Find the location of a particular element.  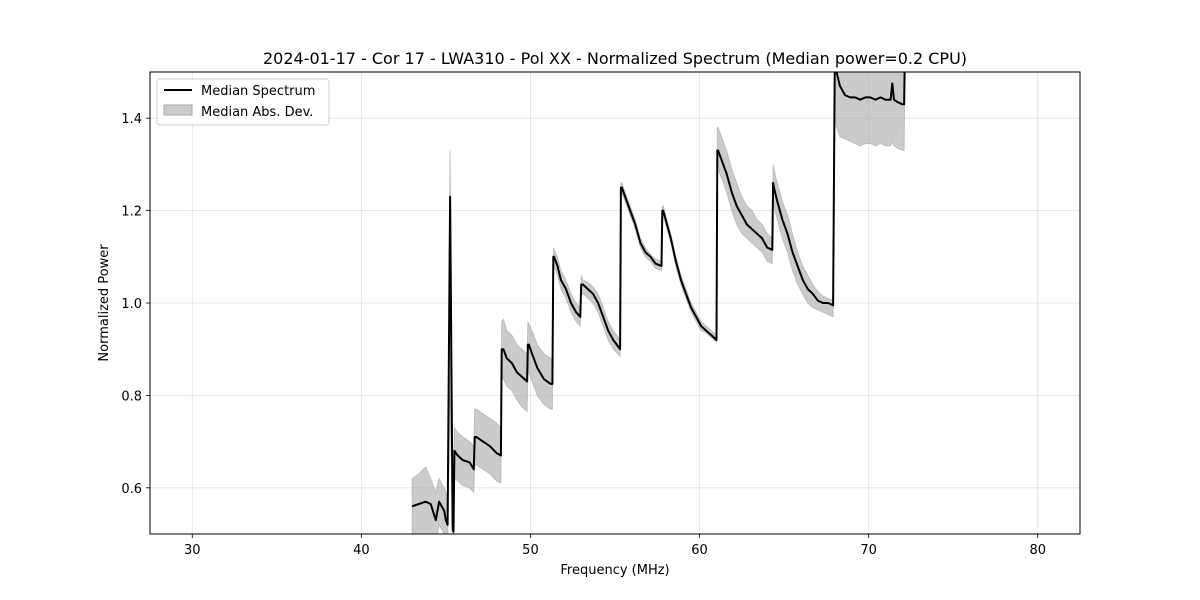

x-tick-label: 70 is located at coordinates (868, 550).